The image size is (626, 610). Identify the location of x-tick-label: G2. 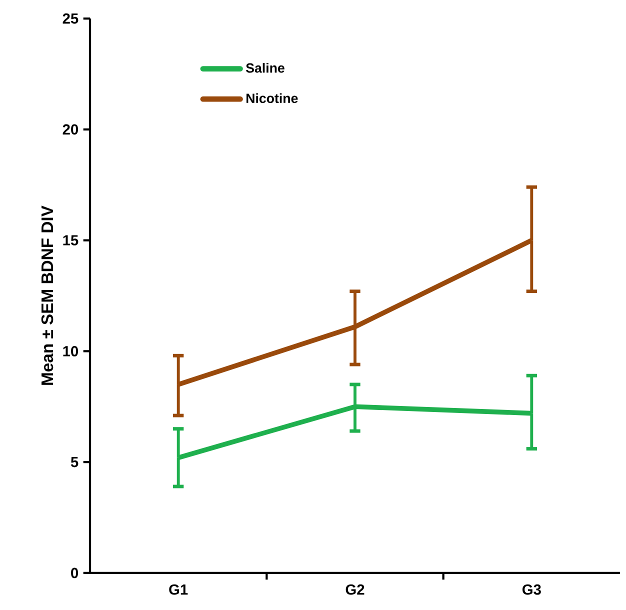
(355, 589).